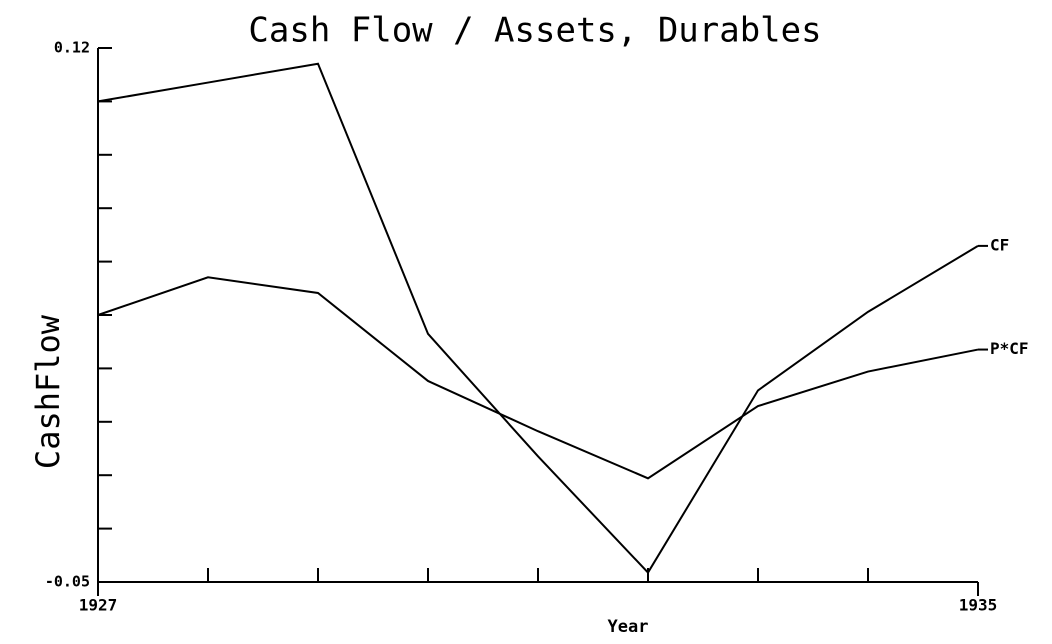  What do you see at coordinates (98, 605) in the screenshot?
I see `x-tick-label: 1927` at bounding box center [98, 605].